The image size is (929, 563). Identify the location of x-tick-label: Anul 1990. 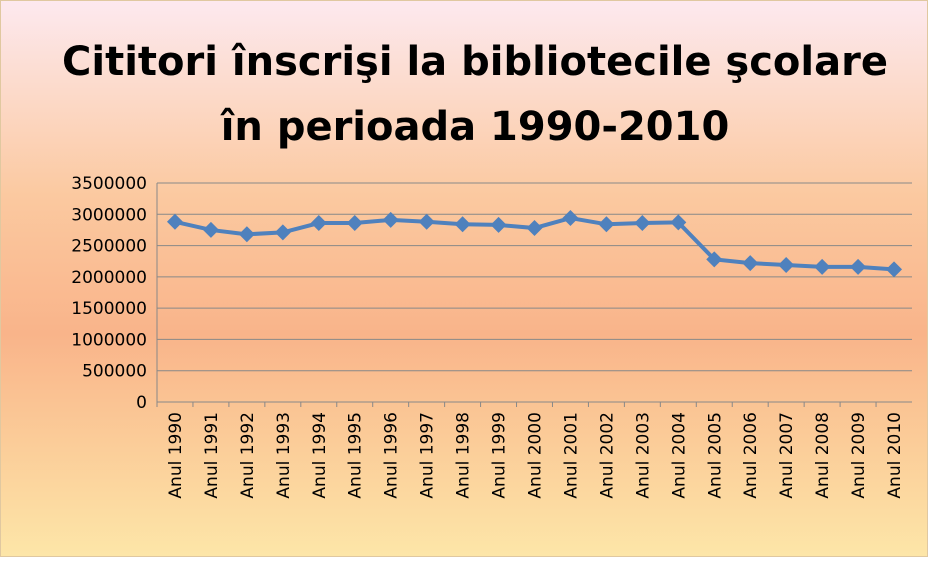
(176, 455).